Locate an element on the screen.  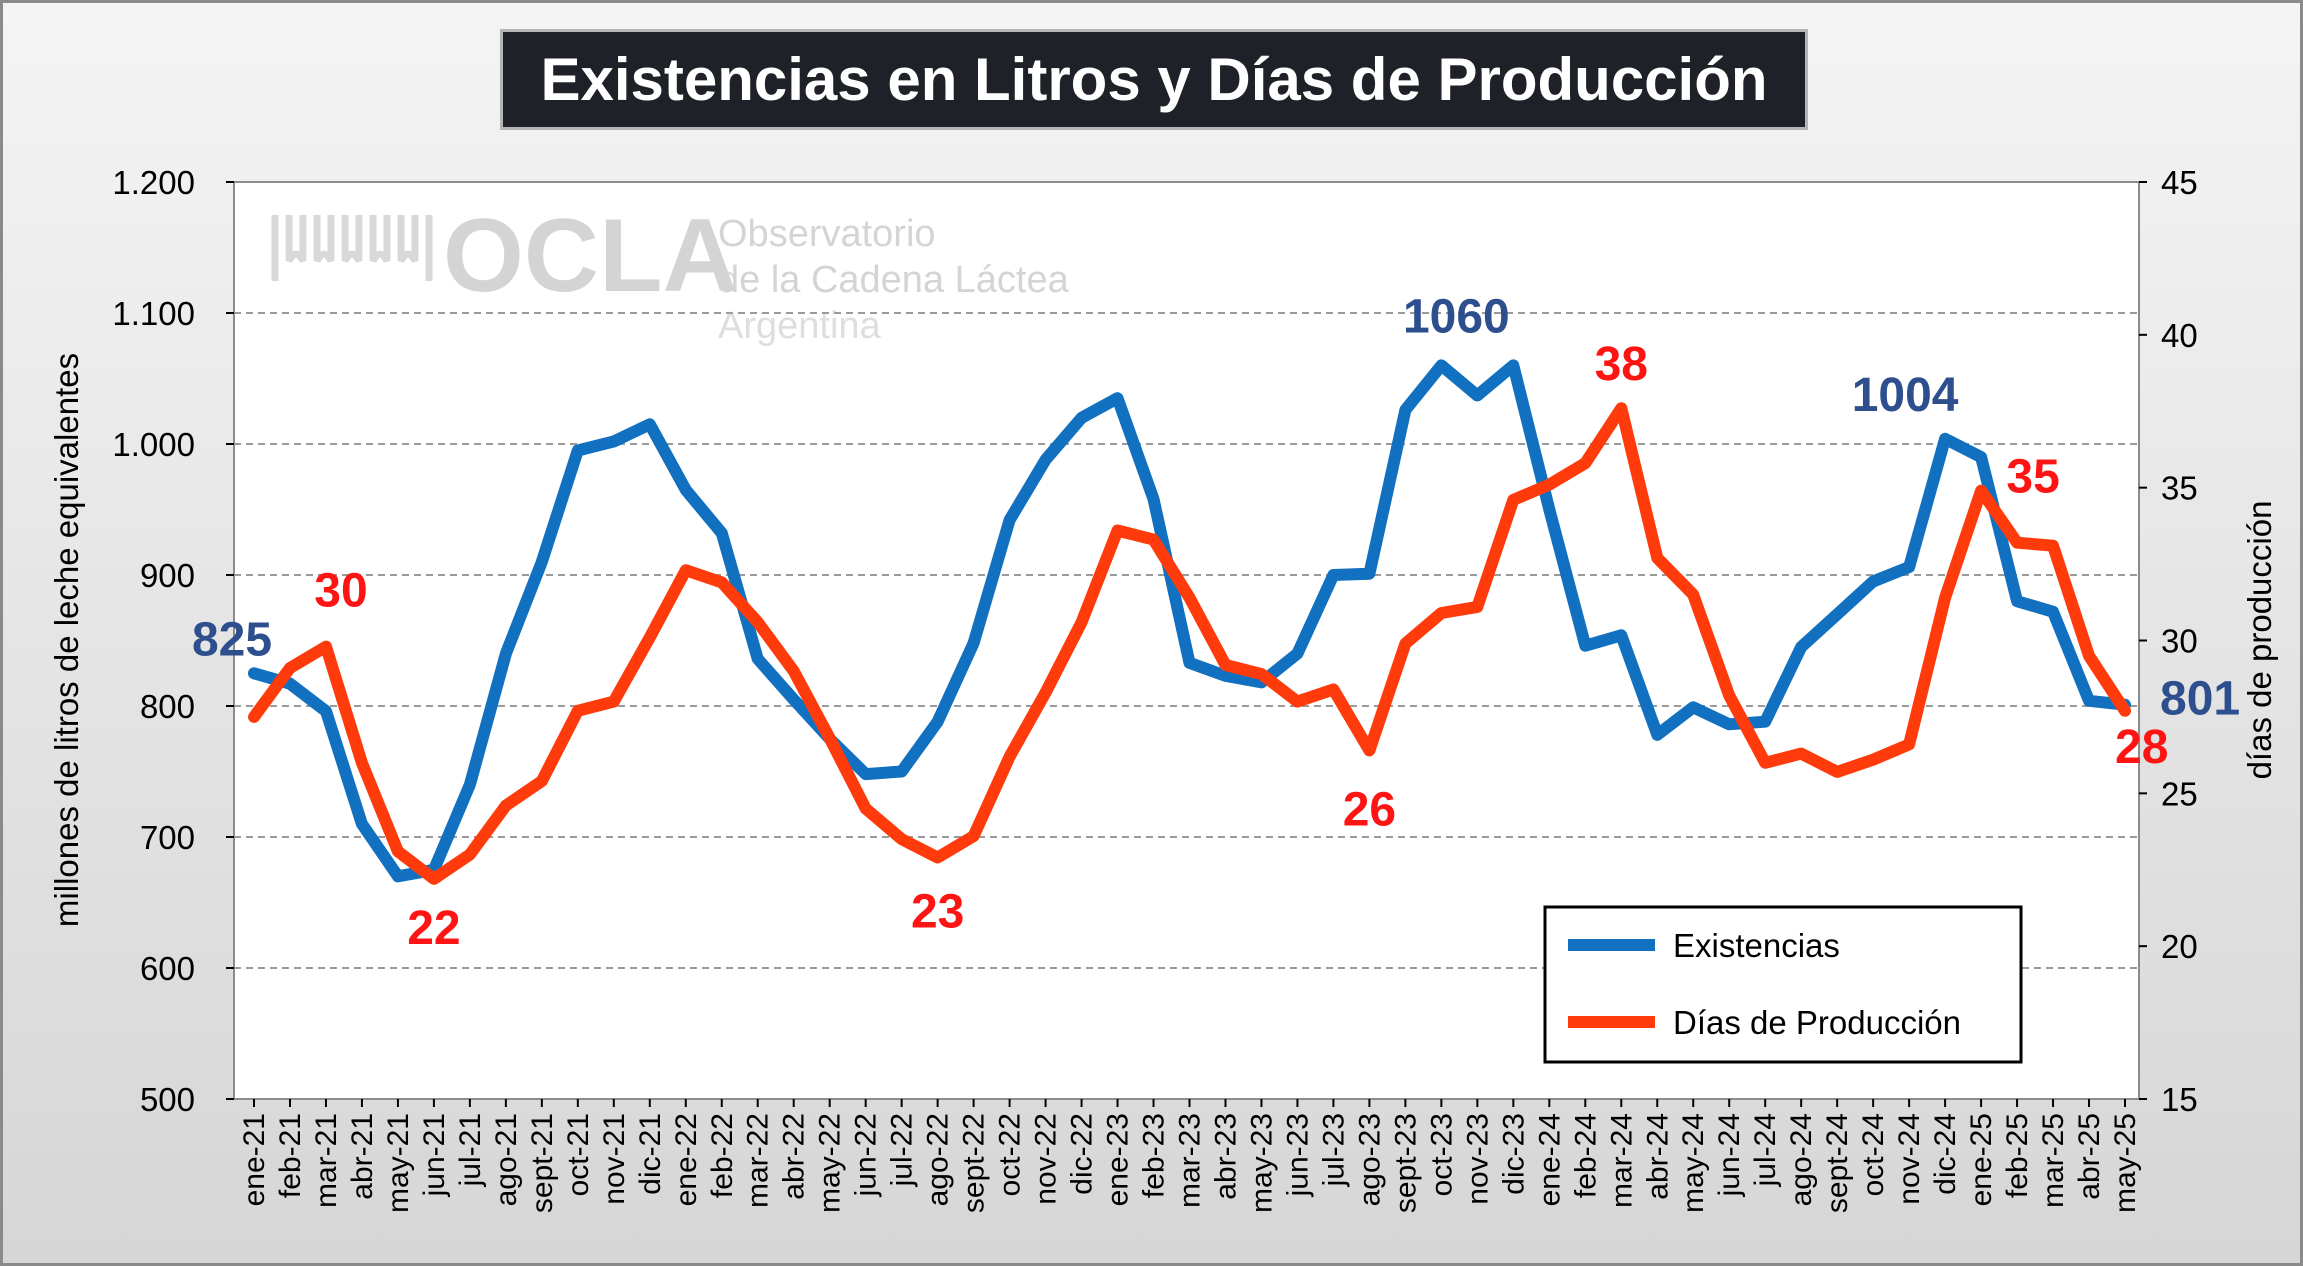
right-tick-label: 25 is located at coordinates (2179, 793).